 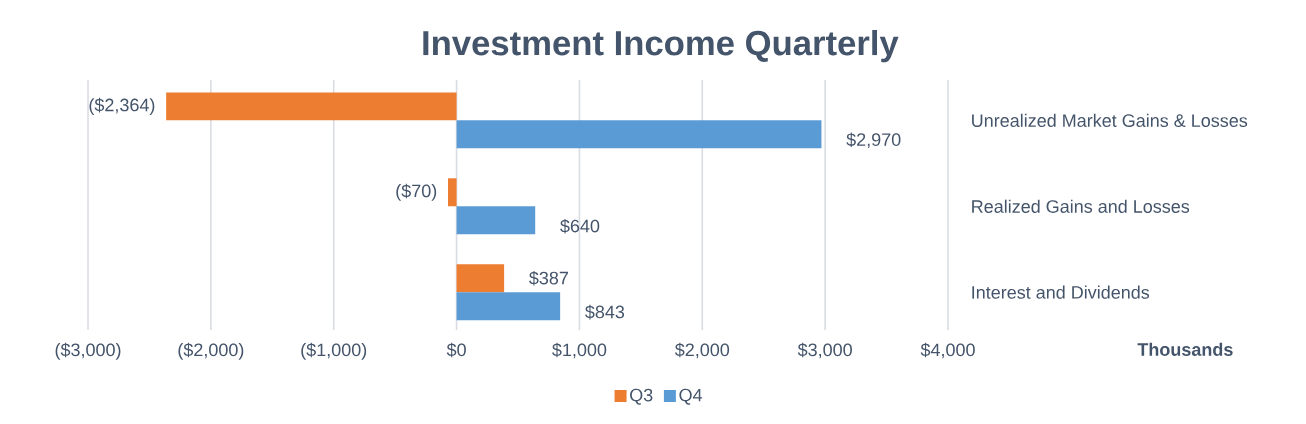 I want to click on x-tick-label: $3,000, so click(x=824, y=350).